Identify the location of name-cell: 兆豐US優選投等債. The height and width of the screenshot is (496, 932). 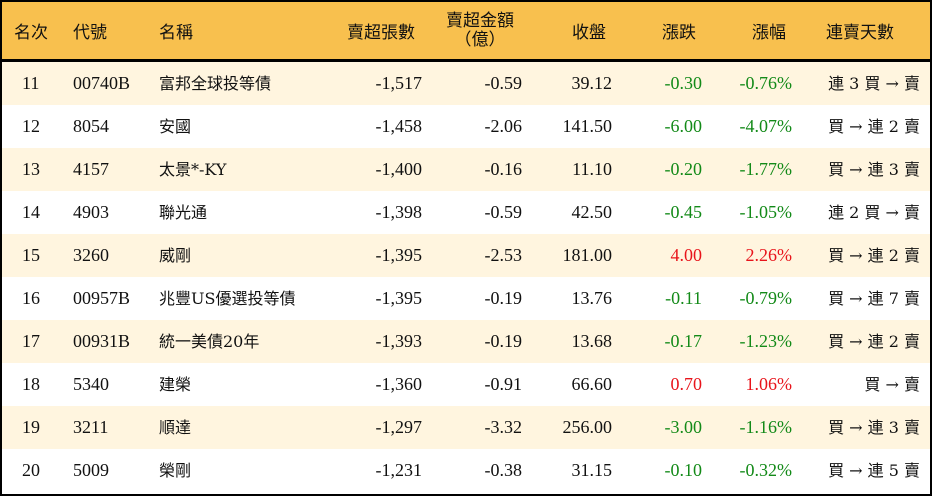
(227, 298).